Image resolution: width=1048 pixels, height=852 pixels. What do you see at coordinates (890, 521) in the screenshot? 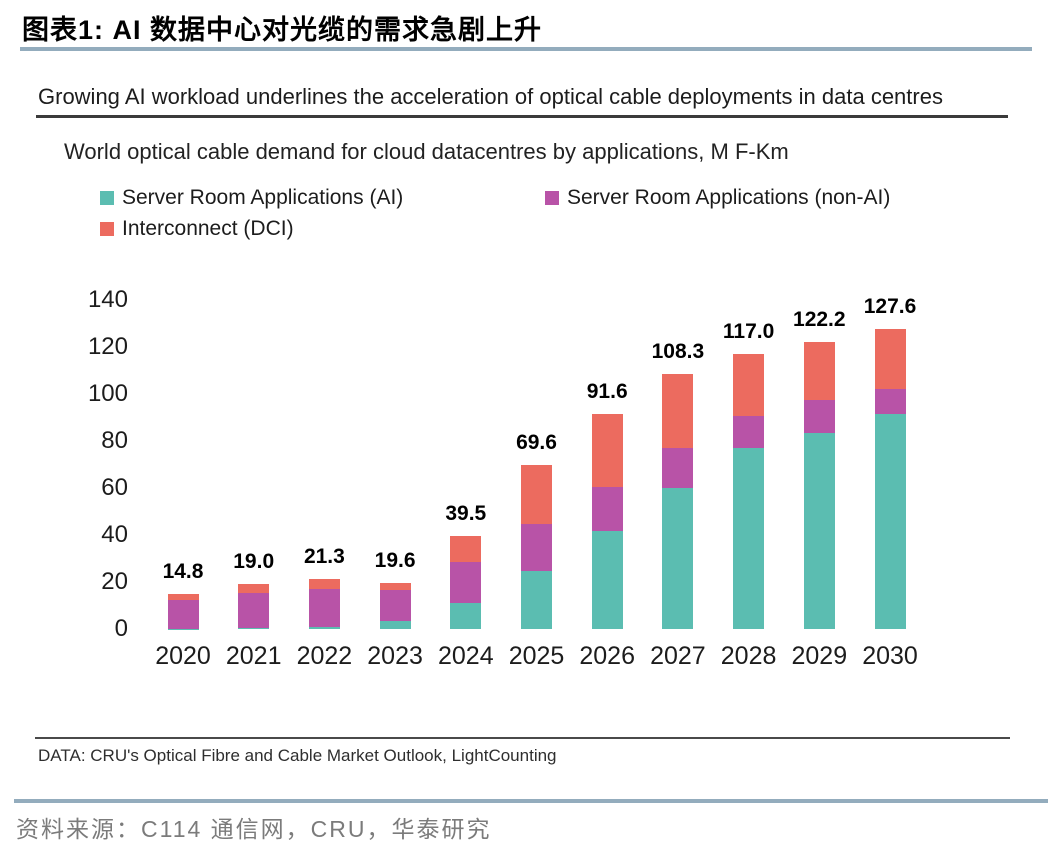
I see `bar-segment-2030-series0` at bounding box center [890, 521].